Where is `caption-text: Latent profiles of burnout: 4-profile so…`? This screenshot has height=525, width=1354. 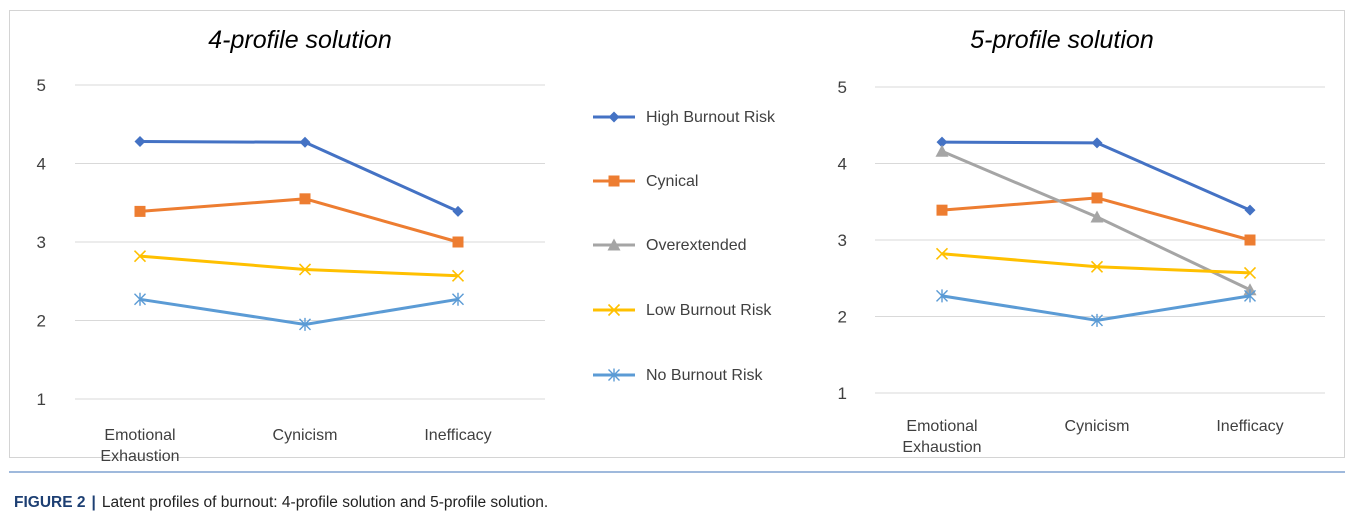
caption-text: Latent profiles of burnout: 4-profile so… is located at coordinates (325, 502).